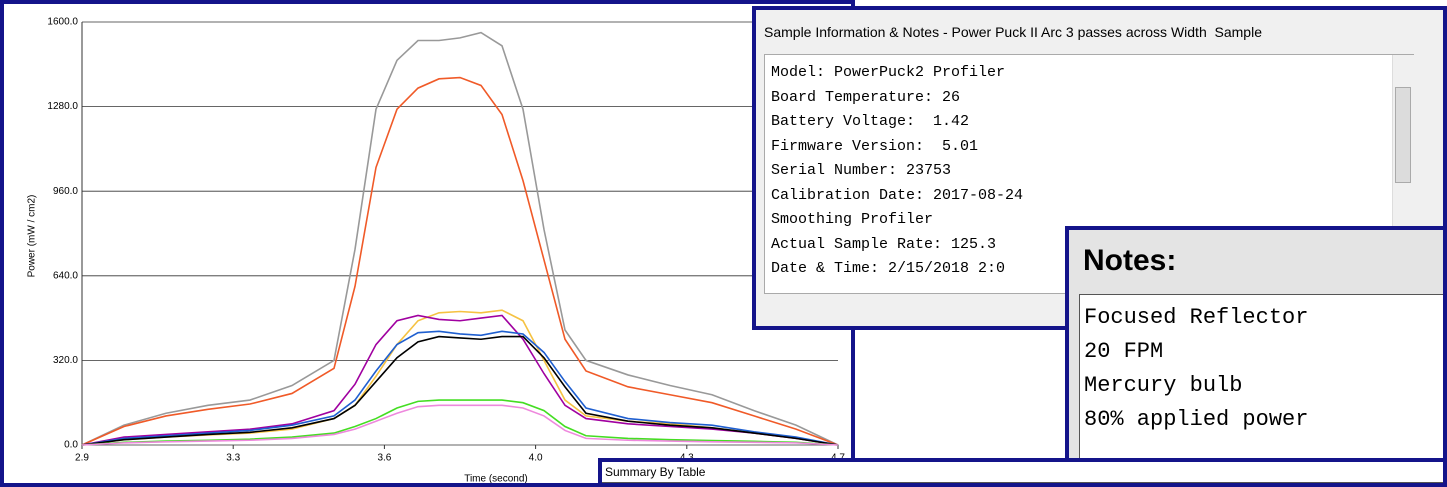  I want to click on x-axis-title: Time (second), so click(496, 478).